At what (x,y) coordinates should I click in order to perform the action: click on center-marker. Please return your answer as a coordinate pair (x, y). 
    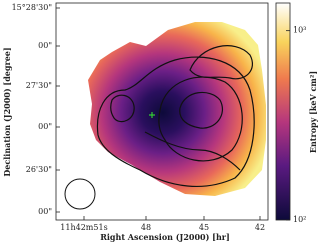
    Looking at the image, I should click on (152, 115).